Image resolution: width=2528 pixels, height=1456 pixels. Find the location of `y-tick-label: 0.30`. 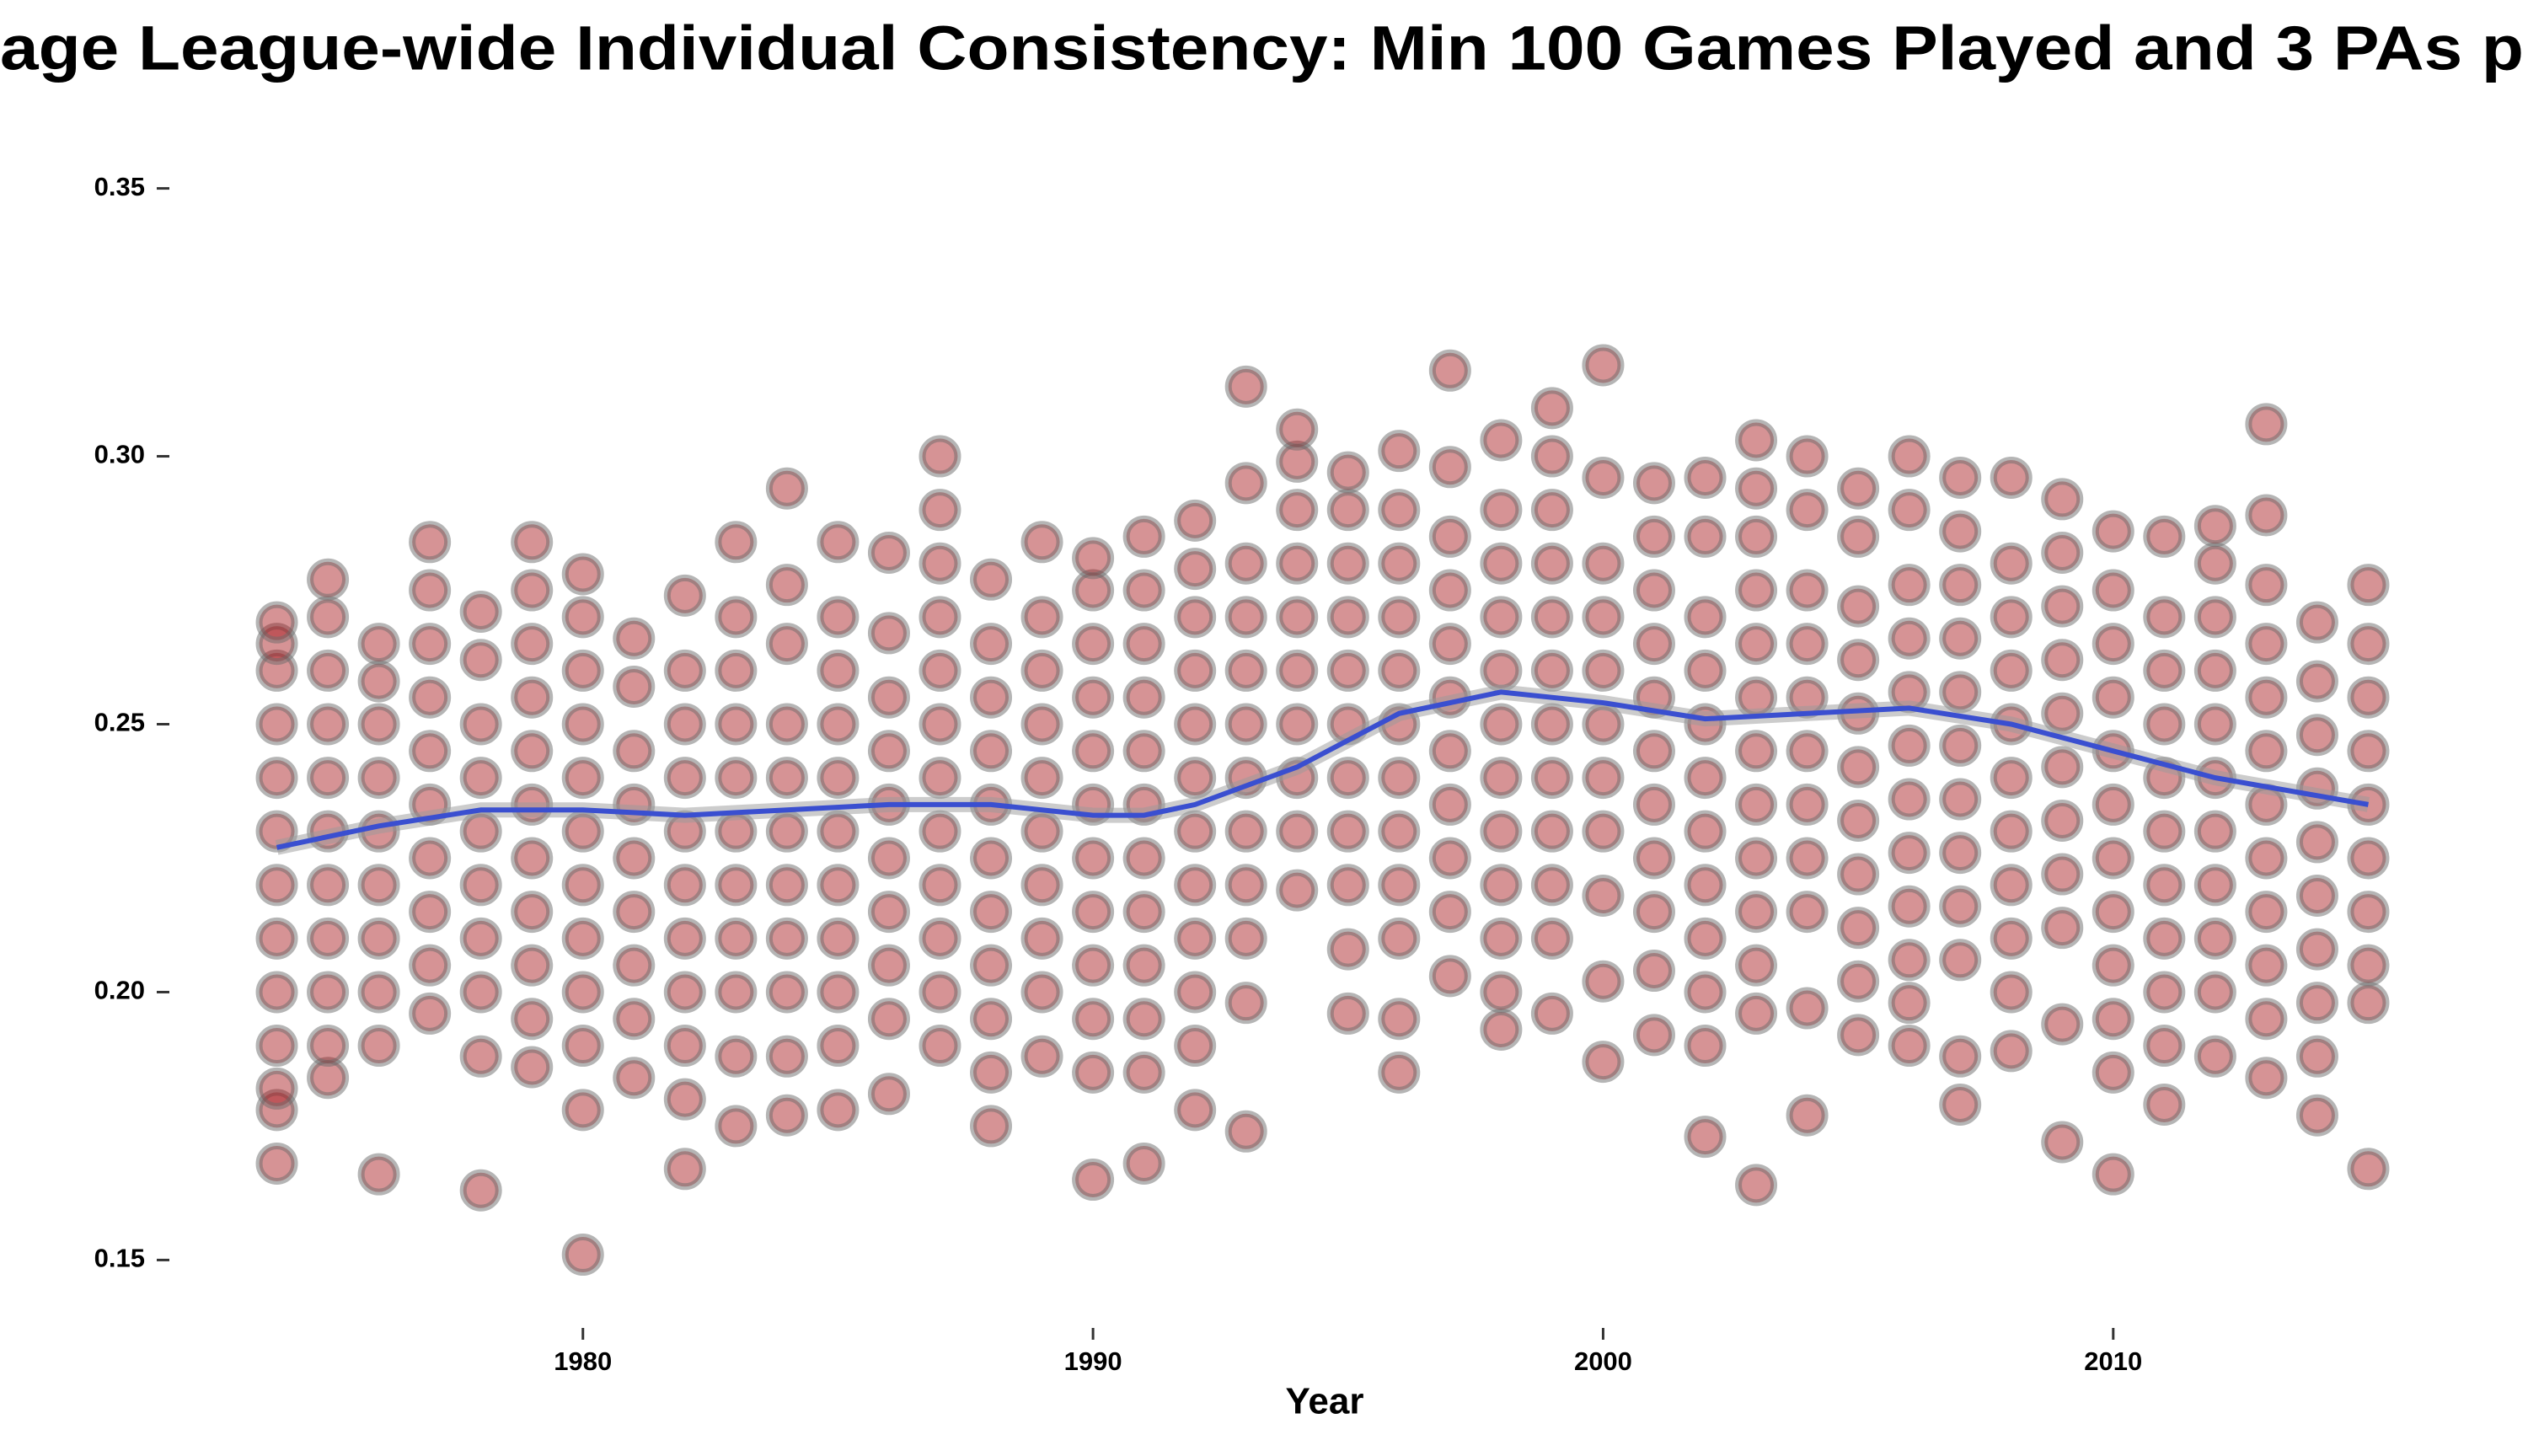

y-tick-label: 0.30 is located at coordinates (119, 454).